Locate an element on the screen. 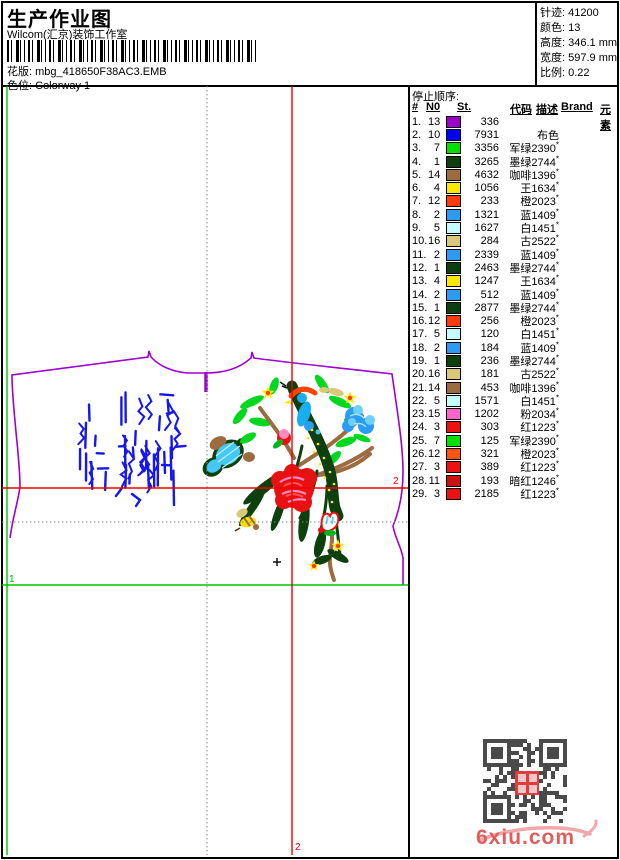  stat-line: 针迹: 41200 is located at coordinates (569, 13).